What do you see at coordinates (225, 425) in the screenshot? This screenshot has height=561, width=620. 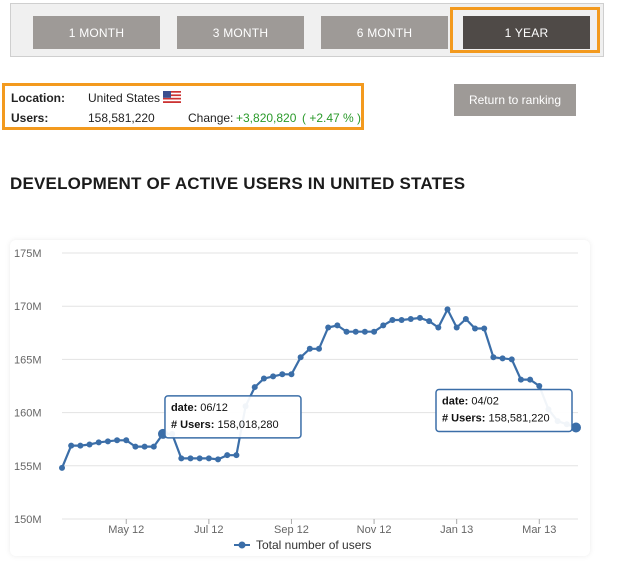 I see `tooltip-users: # Users: 158,018,280` at bounding box center [225, 425].